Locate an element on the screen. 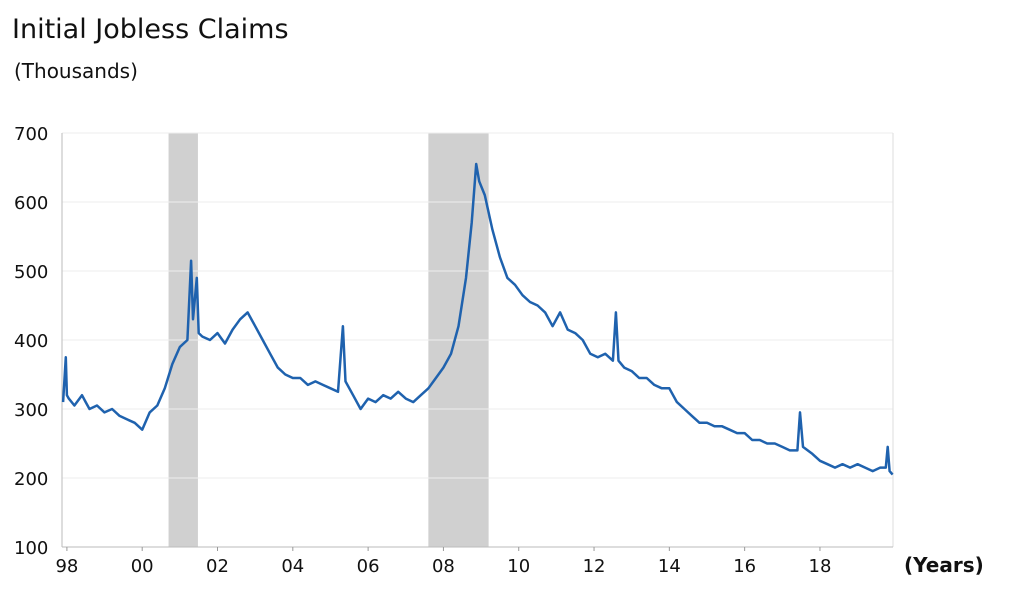 The image size is (1024, 596). x-tick-label: 04 is located at coordinates (292, 566).